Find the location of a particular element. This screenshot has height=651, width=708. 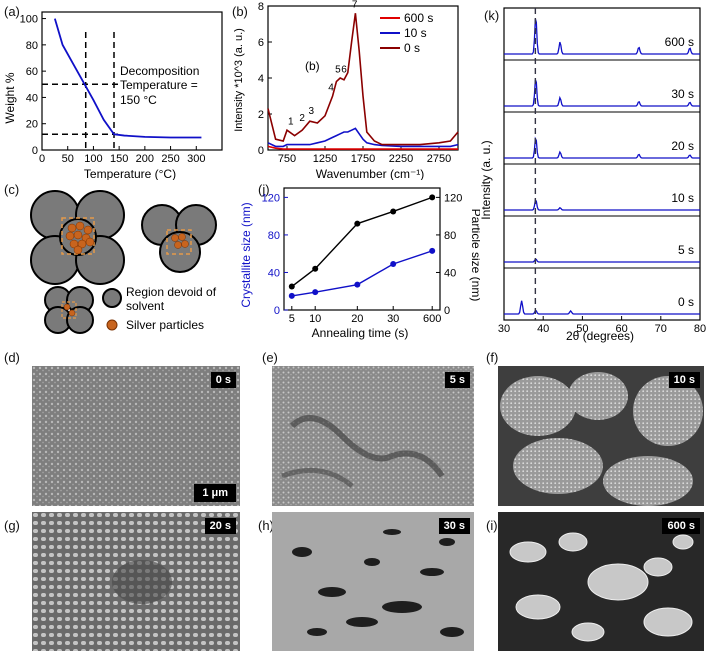

sem-image-10s: 10 s is located at coordinates (601, 436).